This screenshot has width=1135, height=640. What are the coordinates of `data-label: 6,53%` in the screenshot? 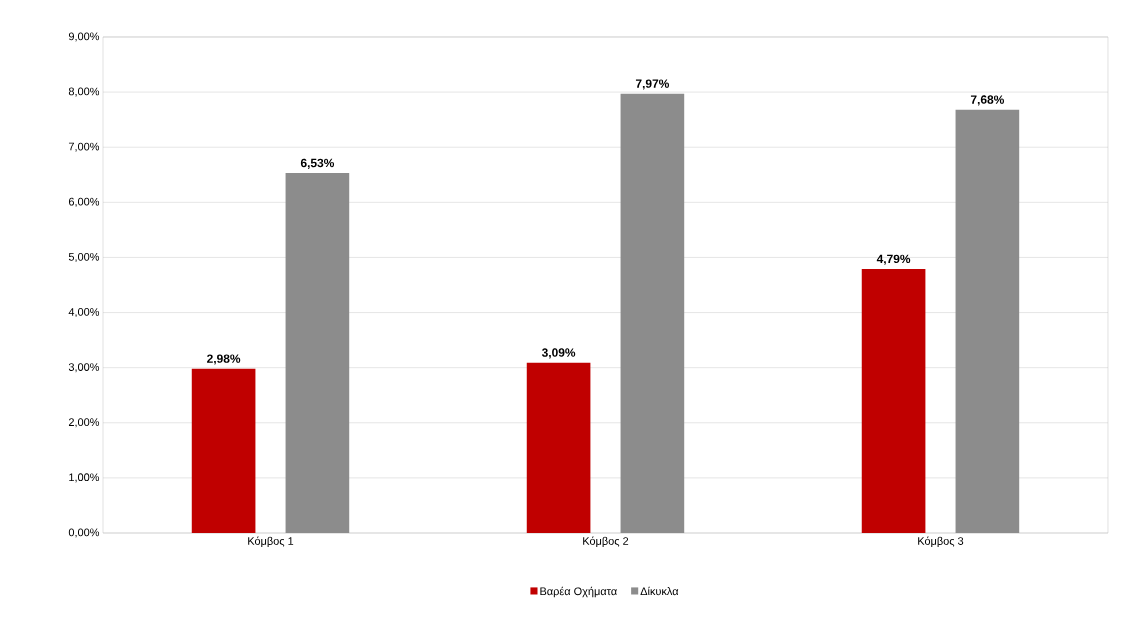 It's located at (317, 163).